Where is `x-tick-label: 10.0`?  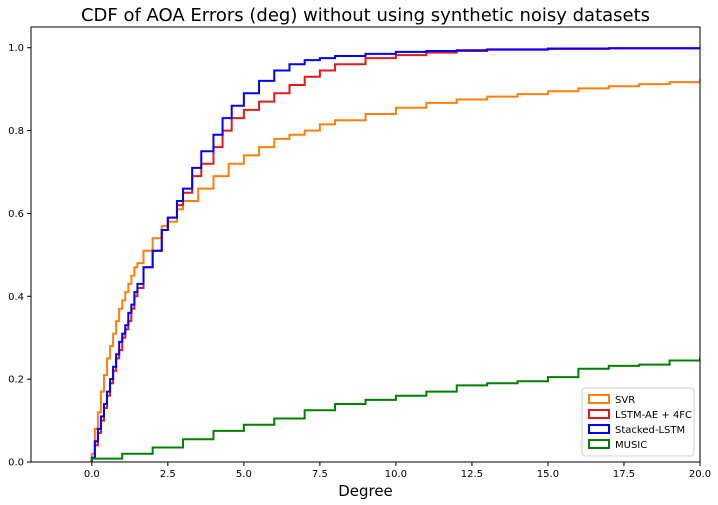 x-tick-label: 10.0 is located at coordinates (396, 474).